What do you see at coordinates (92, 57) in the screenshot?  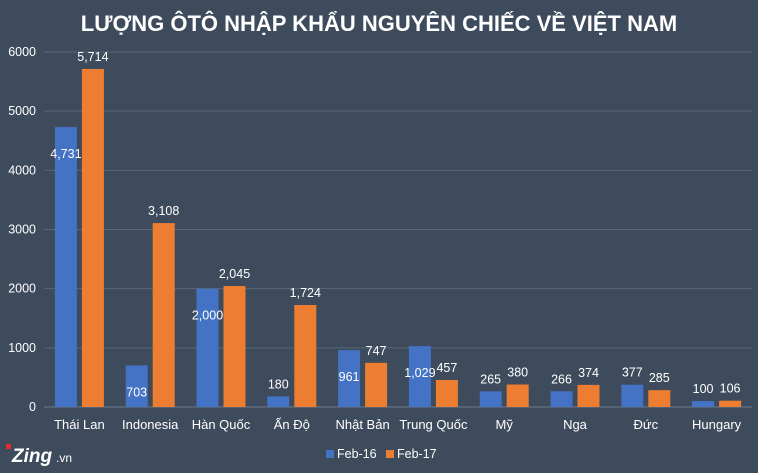 I see `data-label: 5,714` at bounding box center [92, 57].